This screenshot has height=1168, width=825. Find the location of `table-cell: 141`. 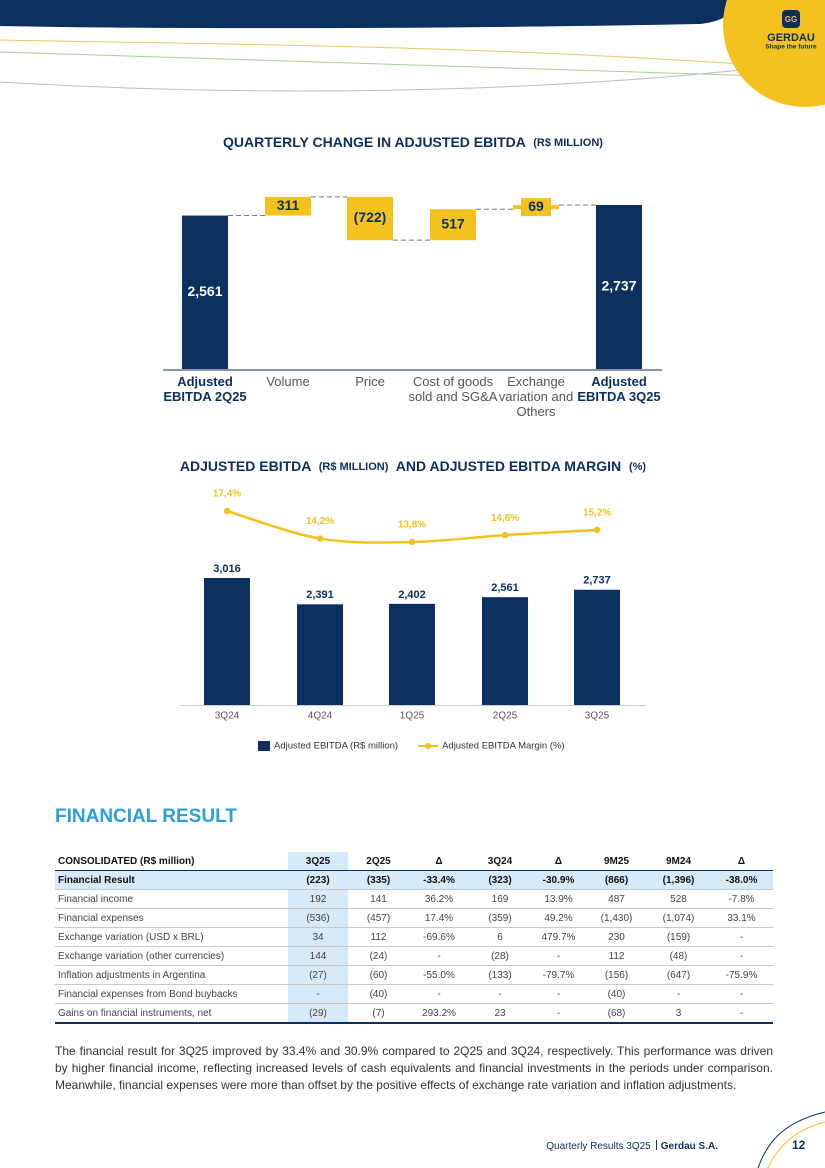

table-cell: 141 is located at coordinates (378, 899).